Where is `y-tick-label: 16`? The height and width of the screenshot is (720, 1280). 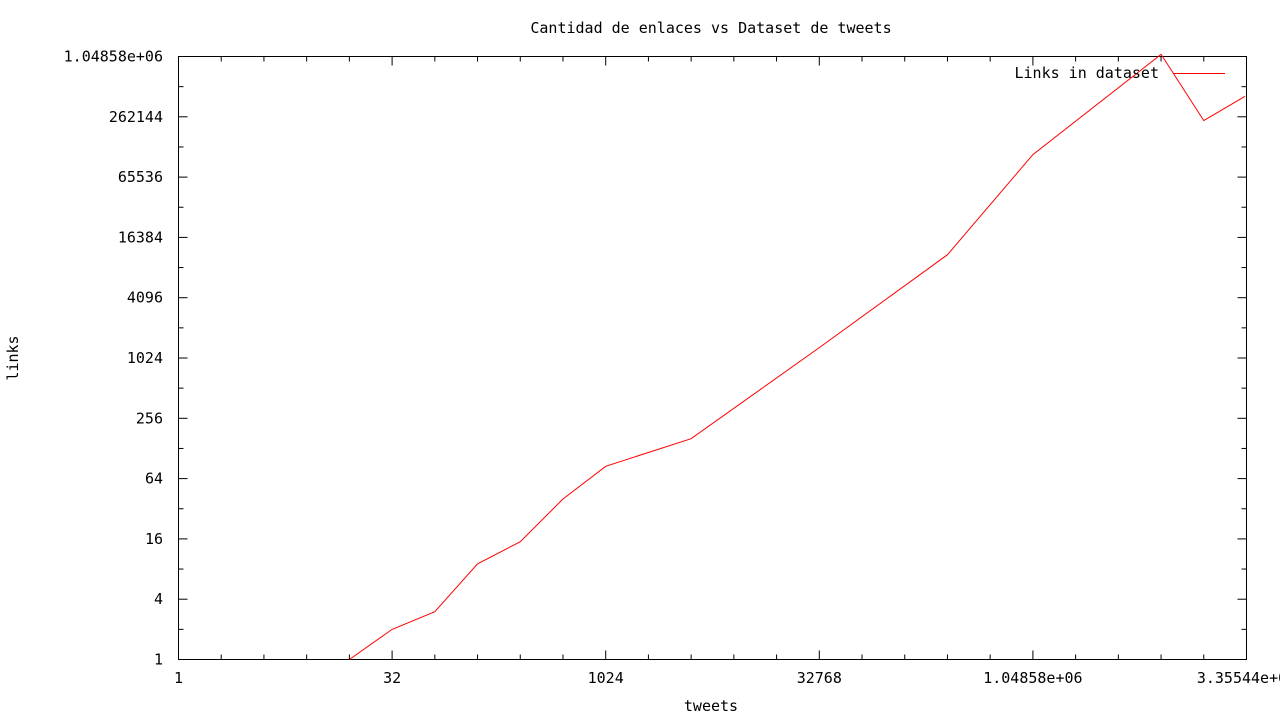 y-tick-label: 16 is located at coordinates (154, 539).